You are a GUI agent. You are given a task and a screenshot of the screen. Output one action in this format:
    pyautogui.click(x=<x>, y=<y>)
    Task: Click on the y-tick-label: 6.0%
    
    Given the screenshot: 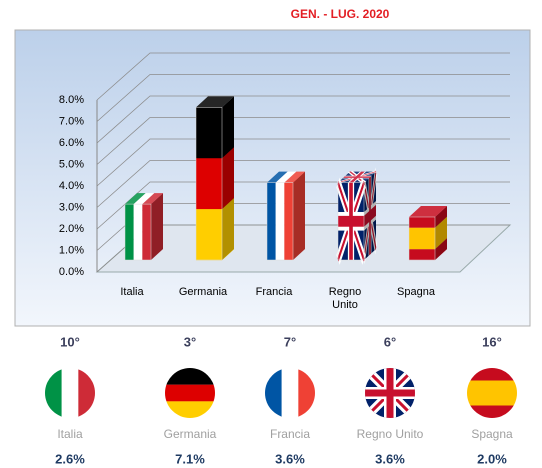 What is the action you would take?
    pyautogui.click(x=71, y=143)
    